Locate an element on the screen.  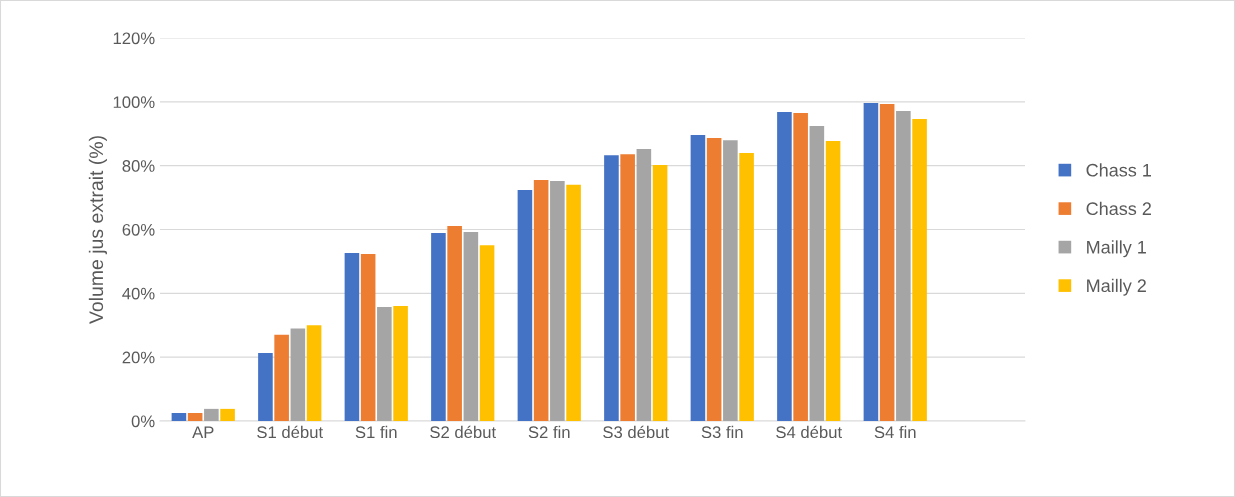
legend-label: Chass 2 is located at coordinates (1118, 208).